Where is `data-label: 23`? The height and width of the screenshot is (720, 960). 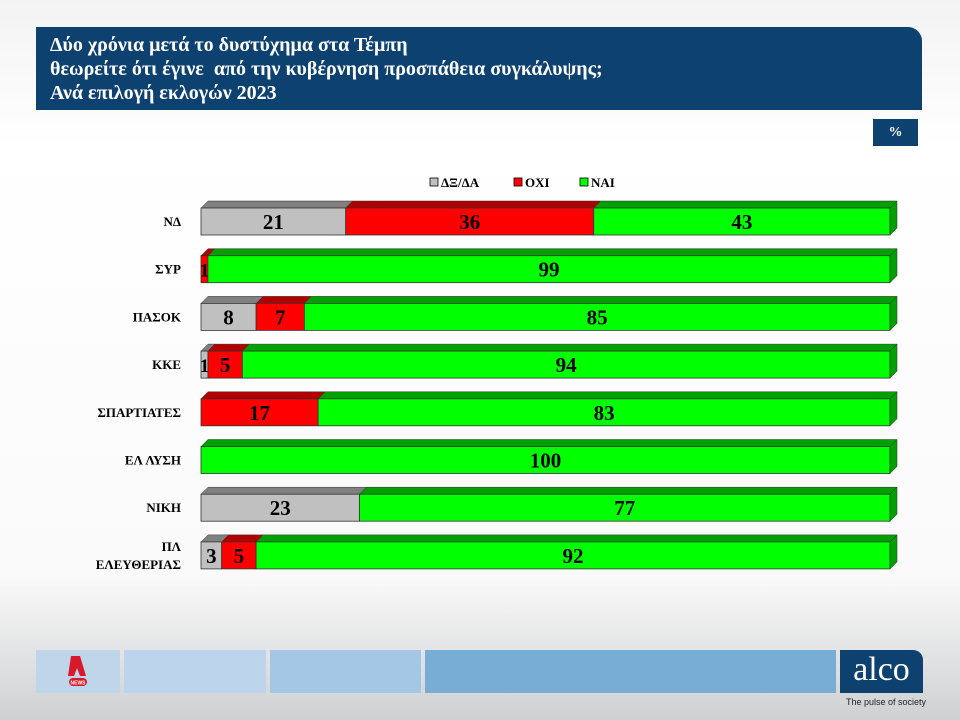 data-label: 23 is located at coordinates (280, 508).